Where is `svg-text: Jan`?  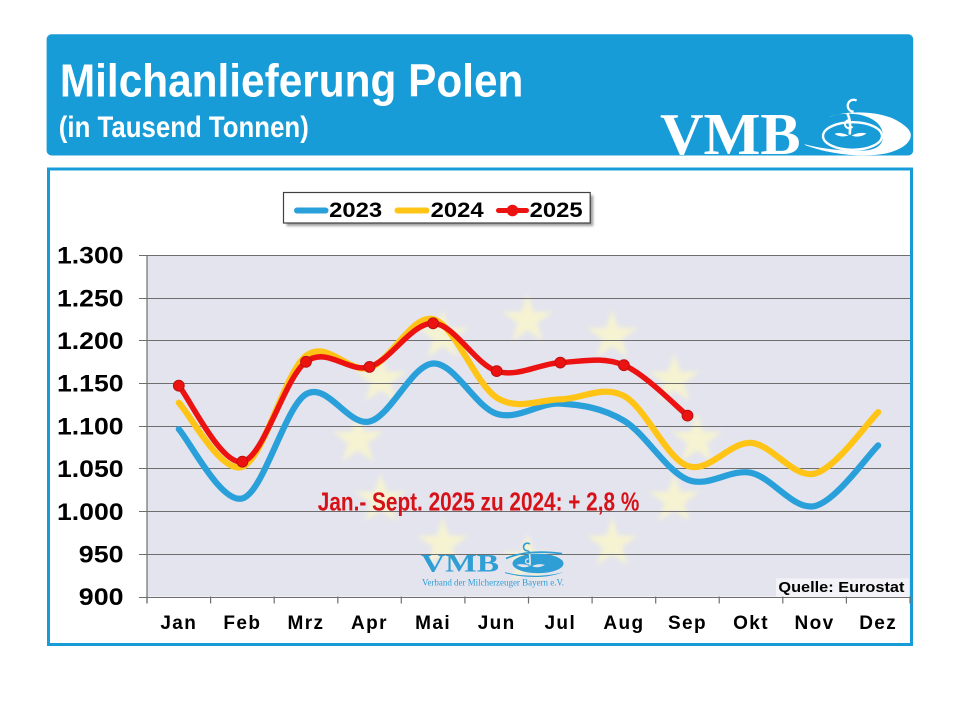 svg-text: Jan is located at coordinates (178, 623).